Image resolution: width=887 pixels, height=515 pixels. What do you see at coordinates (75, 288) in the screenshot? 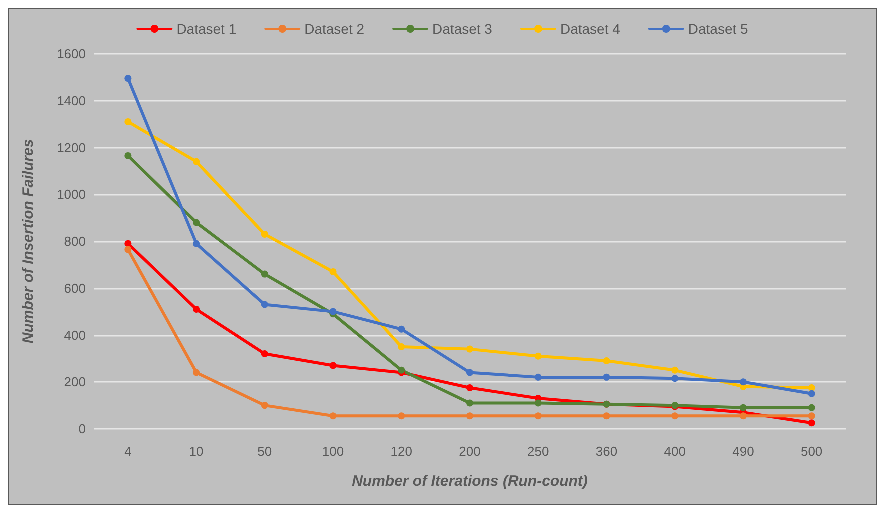
I see `y-tick-label: 600` at bounding box center [75, 288].